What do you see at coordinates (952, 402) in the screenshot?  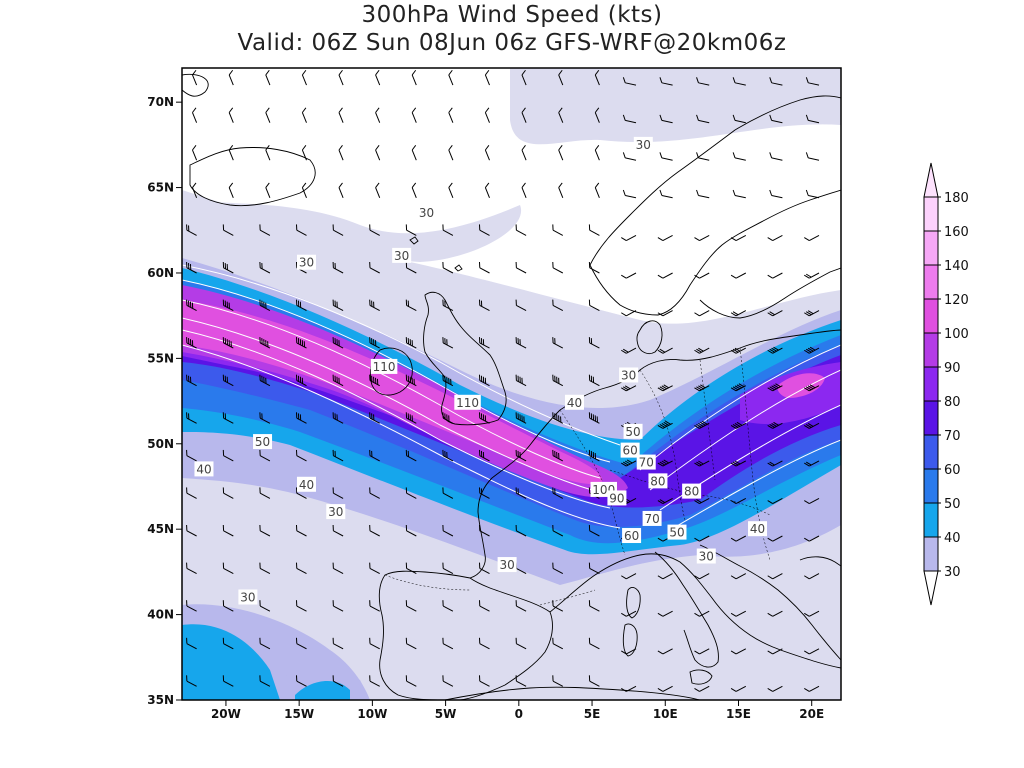 I see `colorbar-label: 80` at bounding box center [952, 402].